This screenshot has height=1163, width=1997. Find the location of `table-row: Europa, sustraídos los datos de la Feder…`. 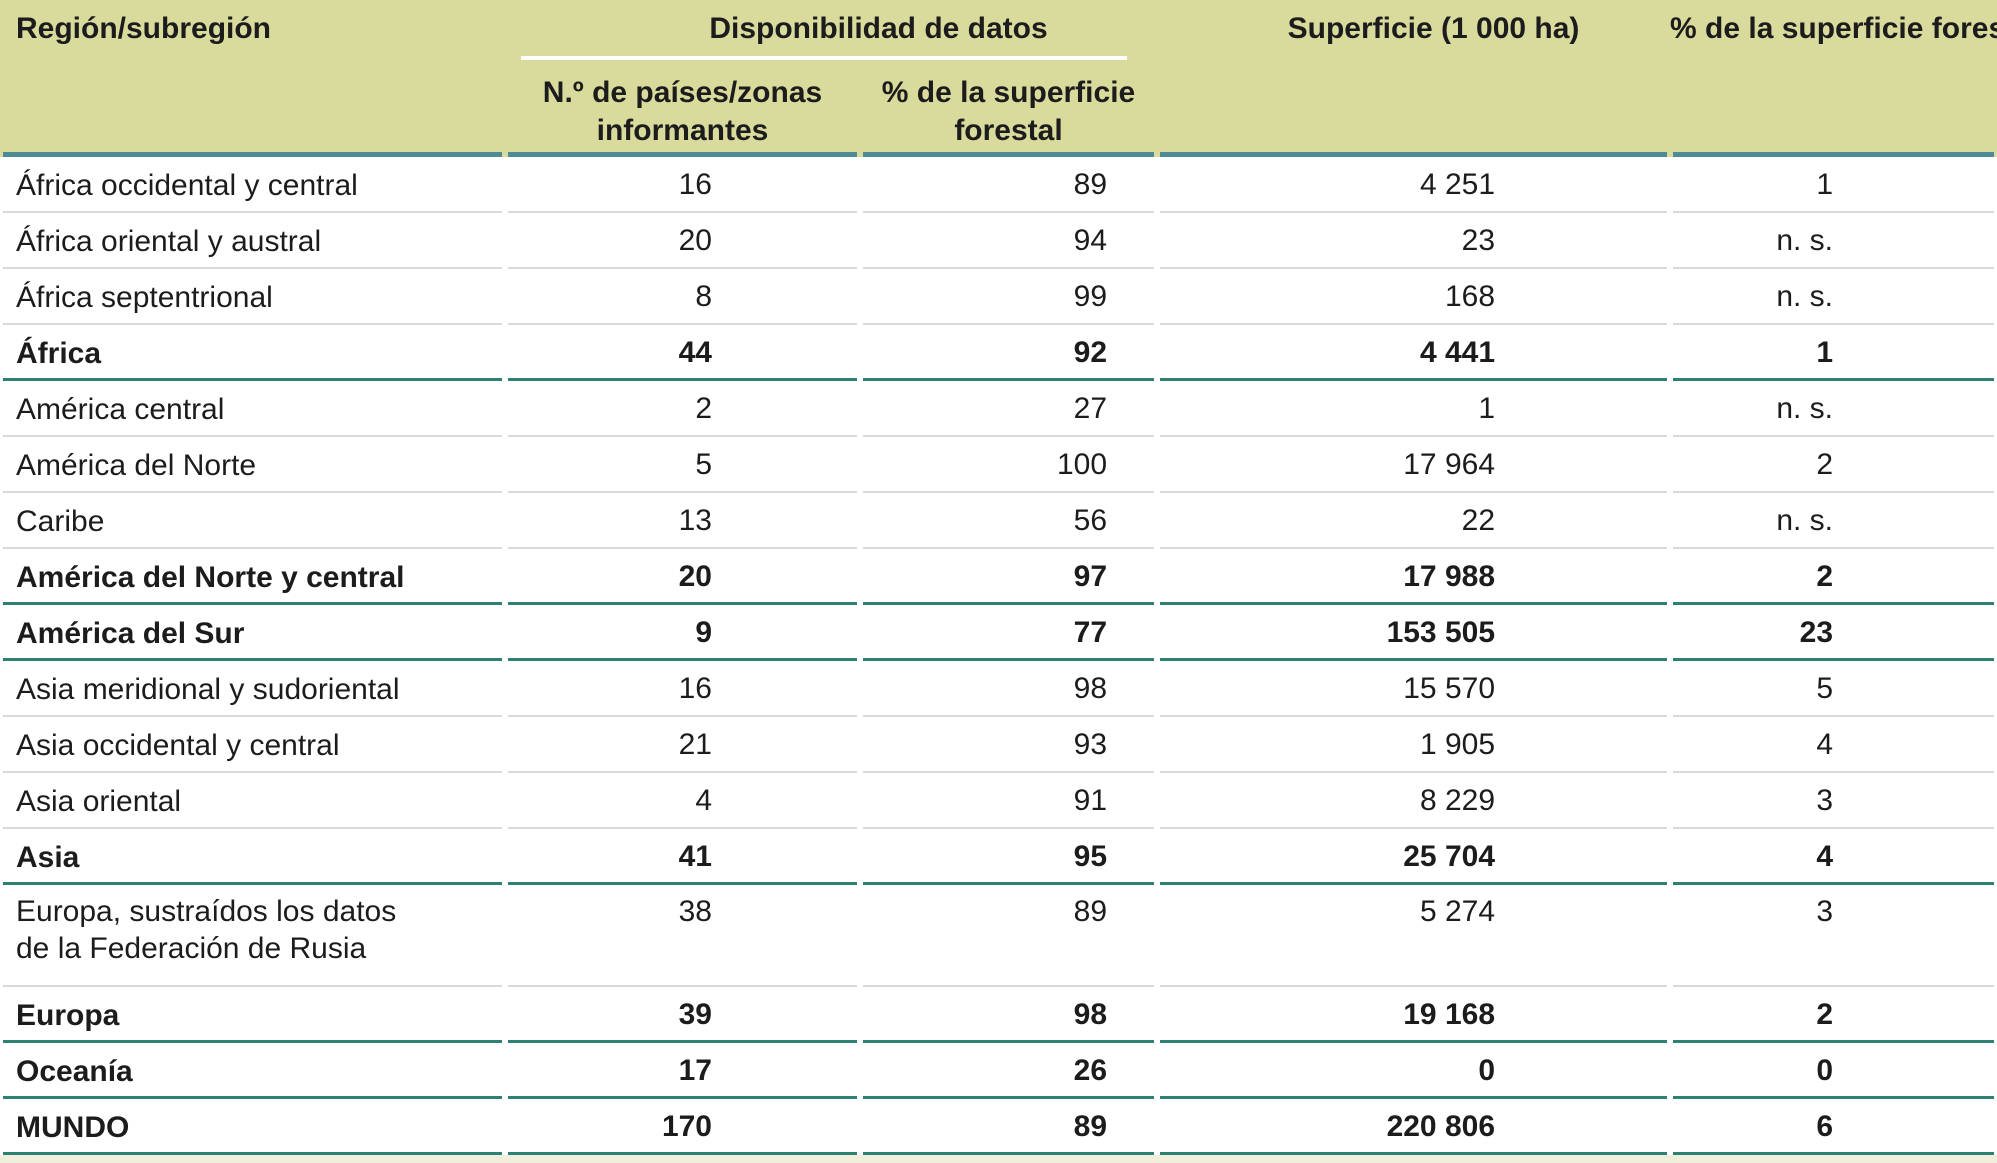

table-row: Europa, sustraídos los datos de la Feder… is located at coordinates (998, 936).